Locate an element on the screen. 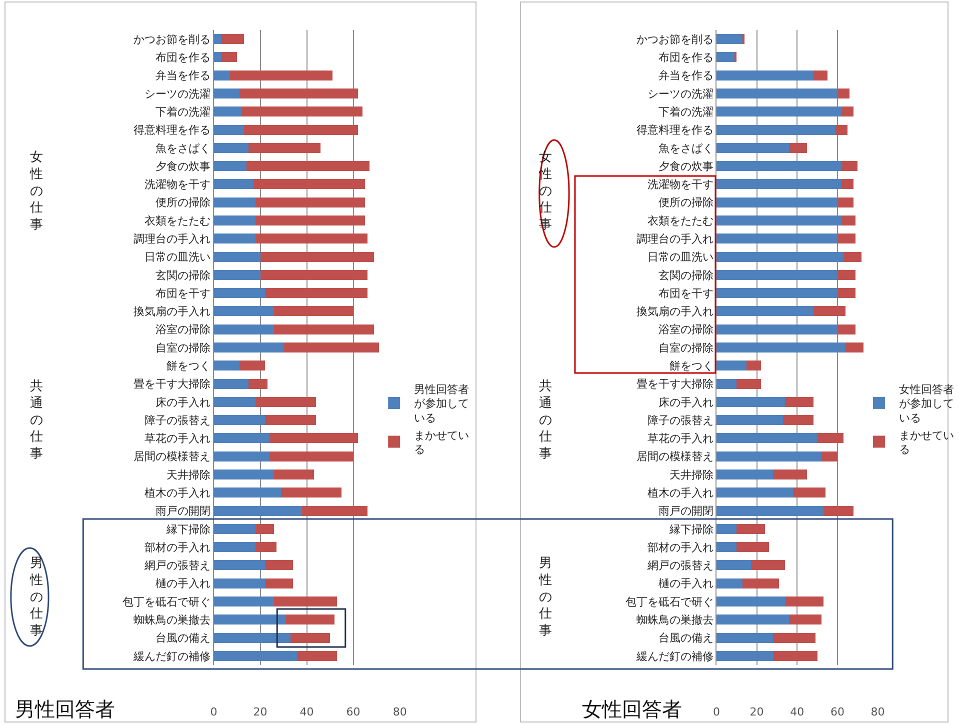  y-tick-label: 障子の張替え is located at coordinates (177, 420).